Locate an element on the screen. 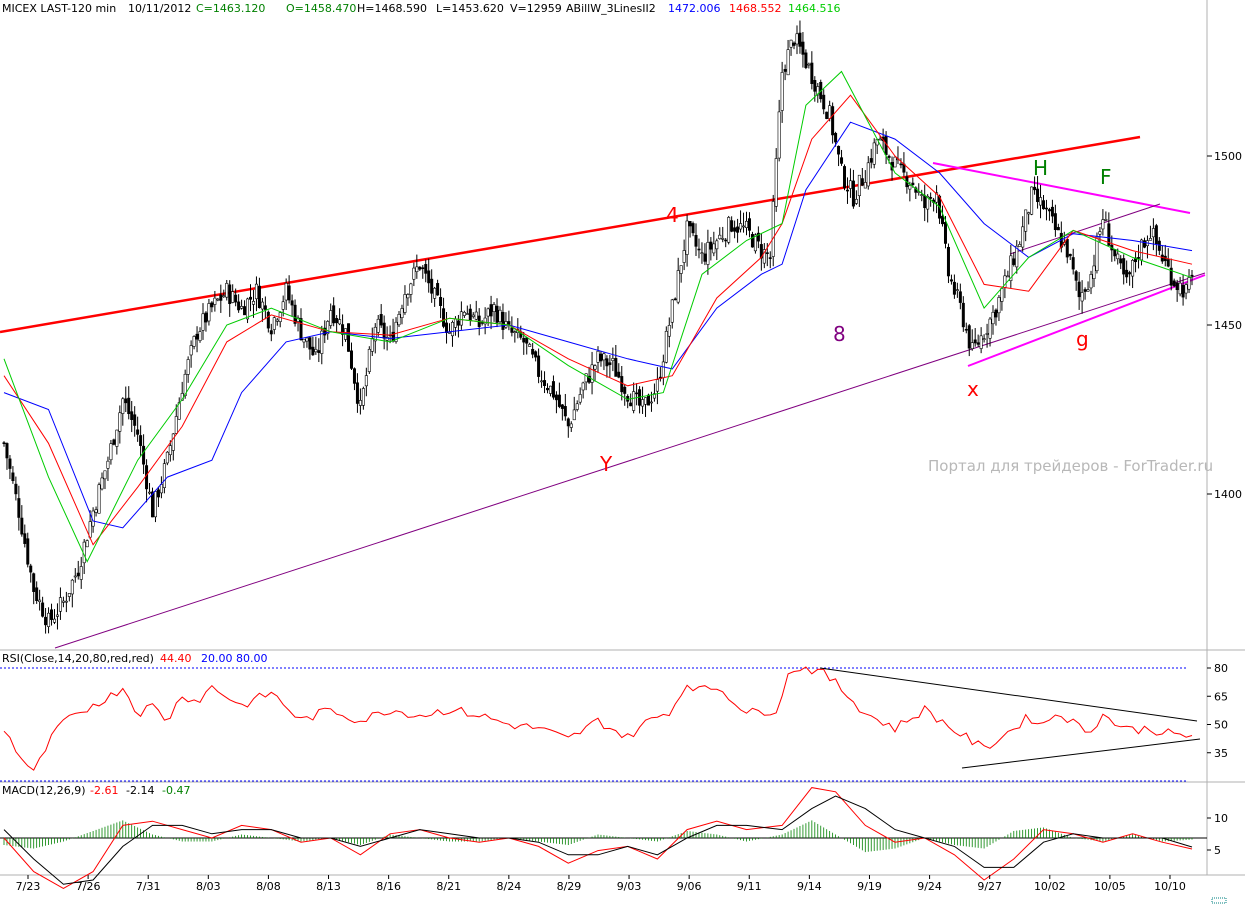 The width and height of the screenshot is (1245, 909). price-tick-label: 1400 is located at coordinates (1228, 494).